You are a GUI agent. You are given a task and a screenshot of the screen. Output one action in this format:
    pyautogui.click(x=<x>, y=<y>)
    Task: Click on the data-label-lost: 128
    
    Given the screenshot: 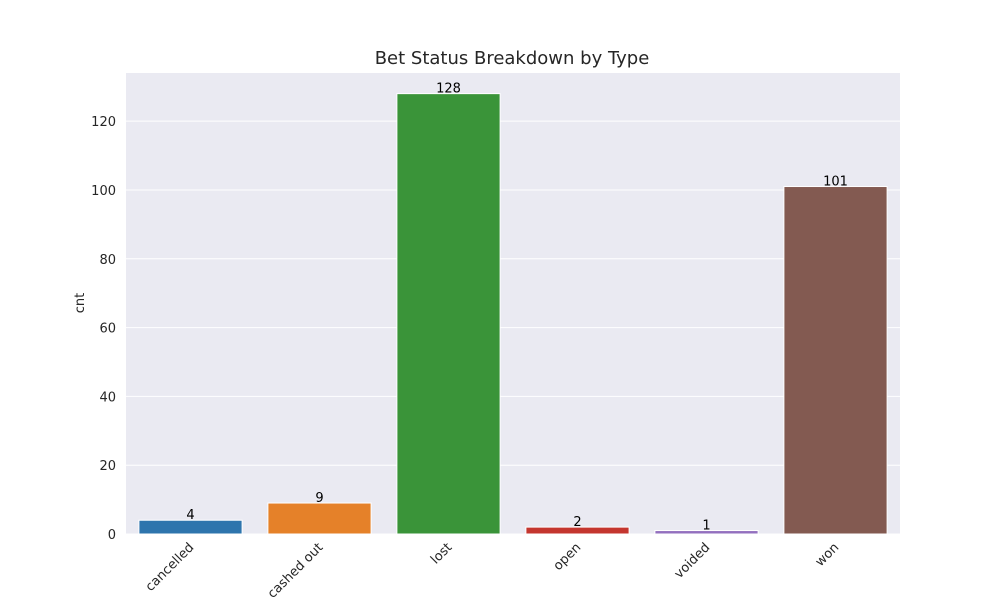 What is the action you would take?
    pyautogui.click(x=448, y=89)
    